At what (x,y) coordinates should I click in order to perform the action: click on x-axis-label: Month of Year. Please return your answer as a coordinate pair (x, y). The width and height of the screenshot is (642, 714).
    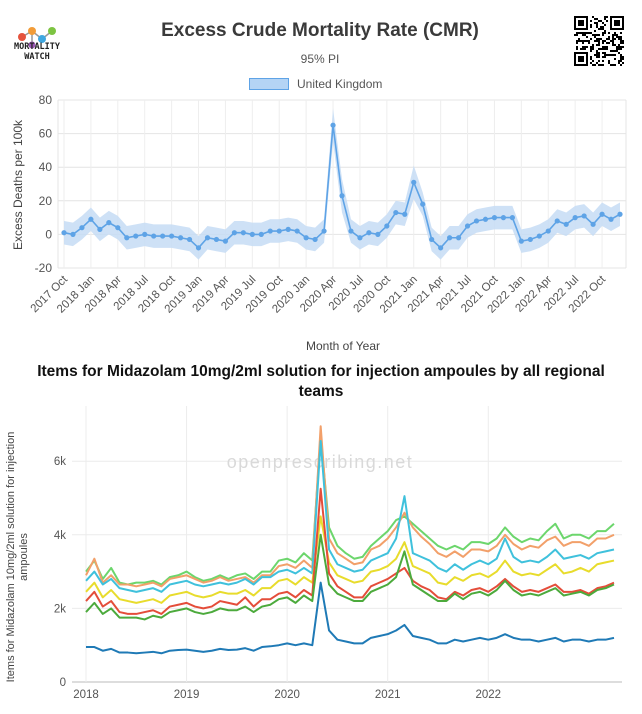
    Looking at the image, I should click on (343, 346).